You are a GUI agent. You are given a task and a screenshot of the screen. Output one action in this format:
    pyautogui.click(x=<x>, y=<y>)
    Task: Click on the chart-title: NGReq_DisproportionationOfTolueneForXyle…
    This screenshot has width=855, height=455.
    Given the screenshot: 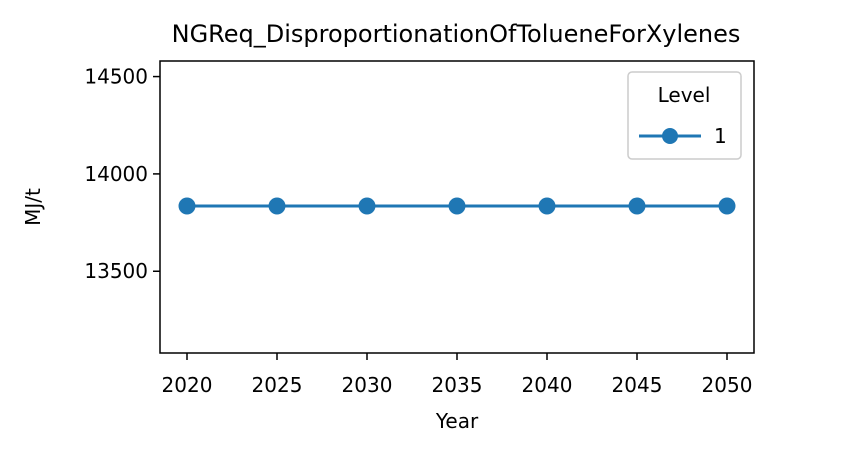 What is the action you would take?
    pyautogui.click(x=456, y=34)
    